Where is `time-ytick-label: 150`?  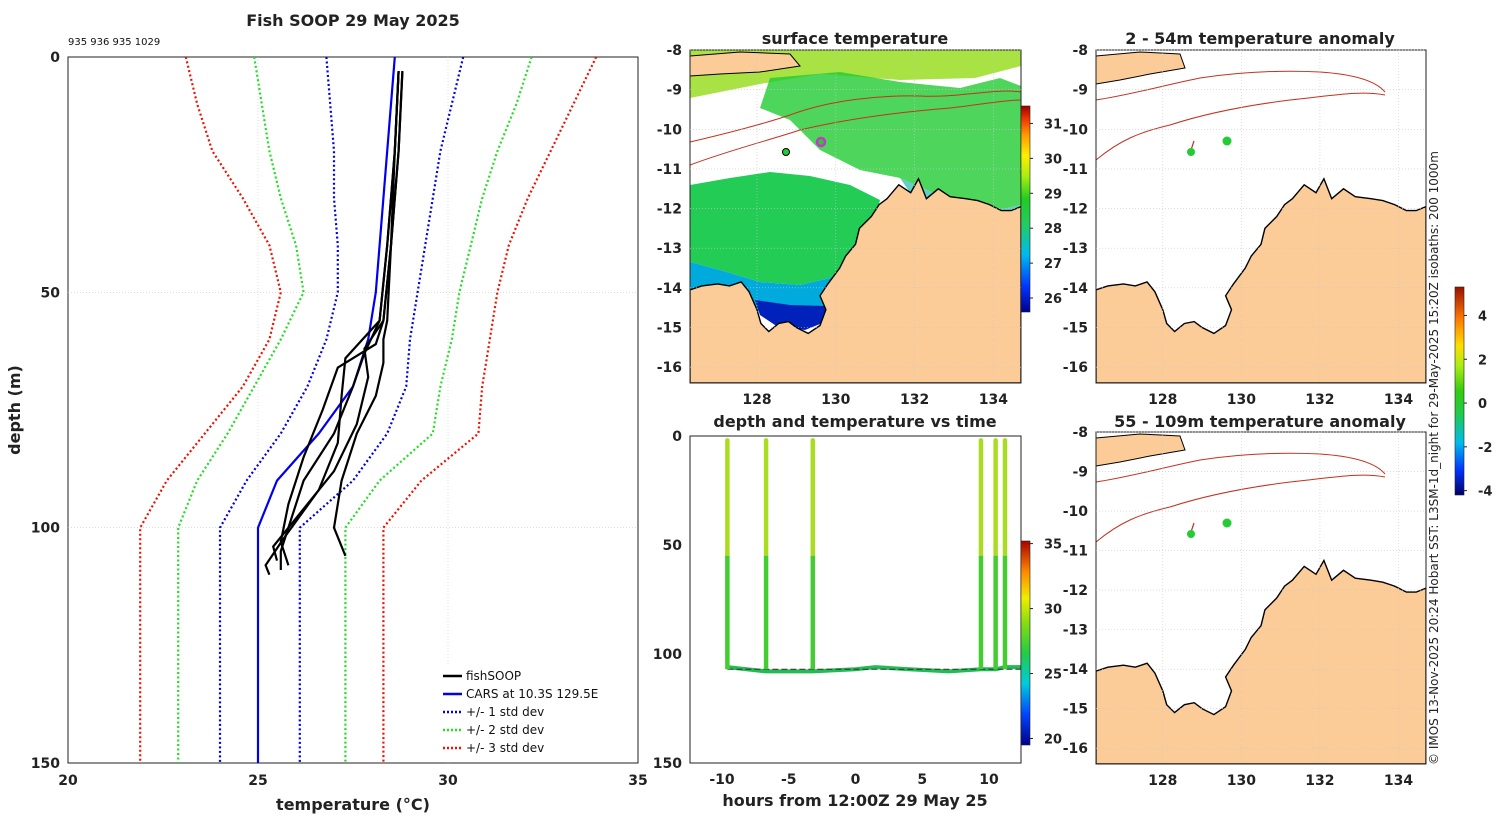 time-ytick-label: 150 is located at coordinates (667, 764).